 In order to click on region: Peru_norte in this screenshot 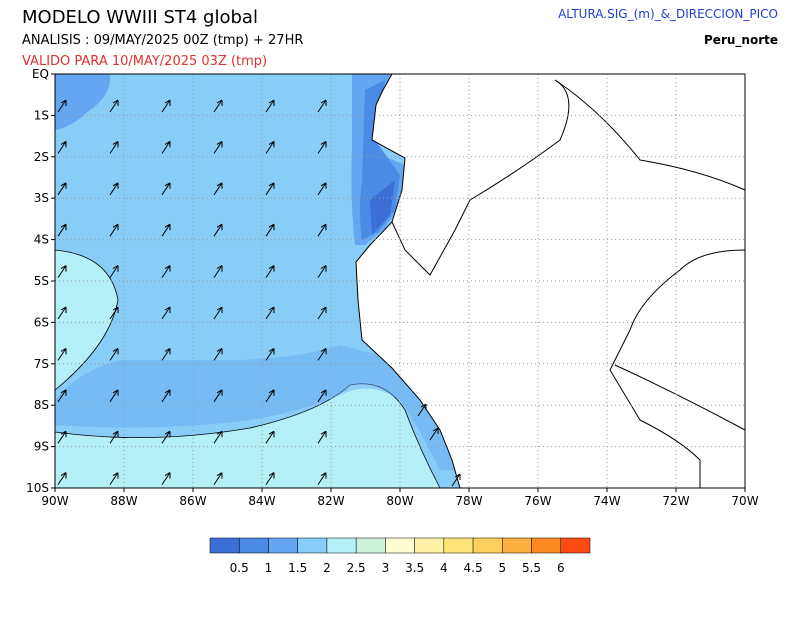, I will do `click(741, 40)`.